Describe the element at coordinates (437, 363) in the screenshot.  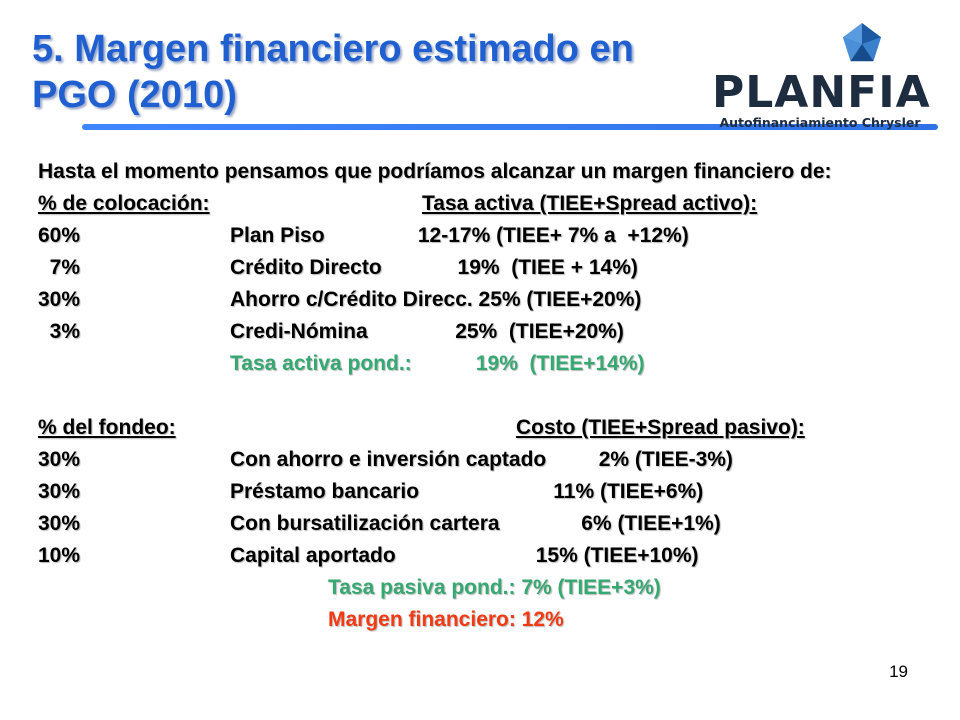
I see `tasa-activa-ponderada: Tasa activa pond.: 19% (TIEE+14%)` at that location.